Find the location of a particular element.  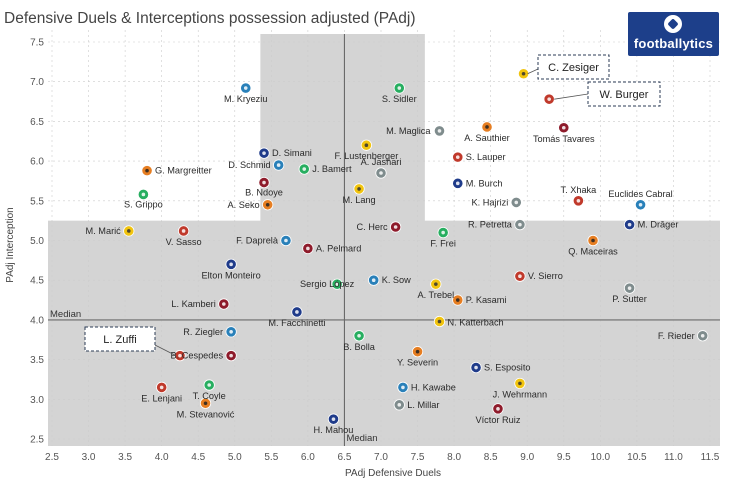

y-tick-label: 4.5 is located at coordinates (37, 281).